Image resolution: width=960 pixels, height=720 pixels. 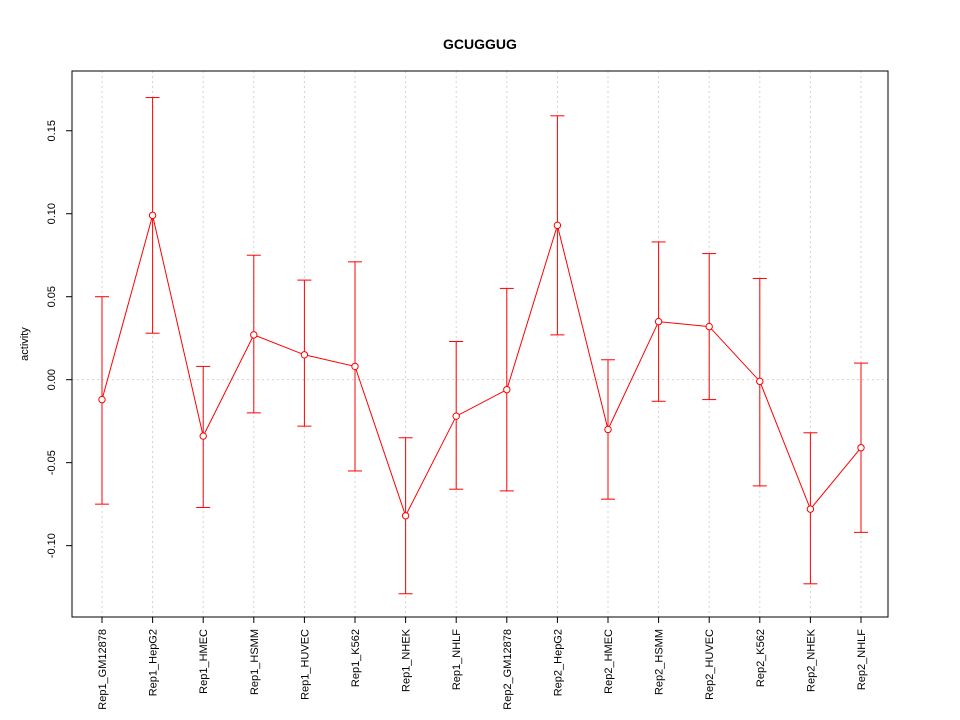 I want to click on x-tick-label: Rep2_K562, so click(x=761, y=658).